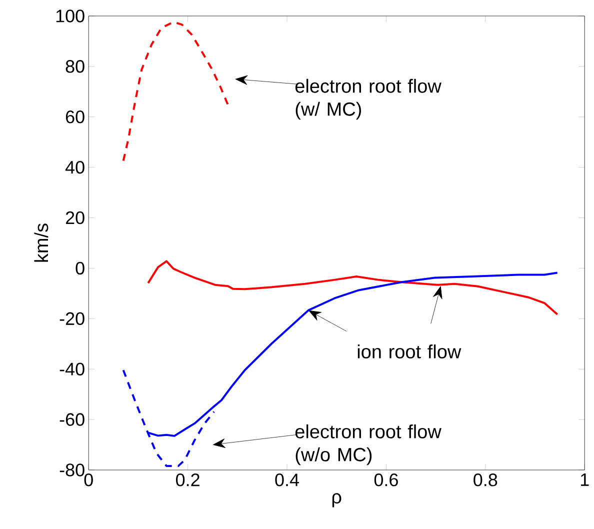 This screenshot has width=594, height=529. What do you see at coordinates (584, 480) in the screenshot?
I see `x-tick-label: 1` at bounding box center [584, 480].